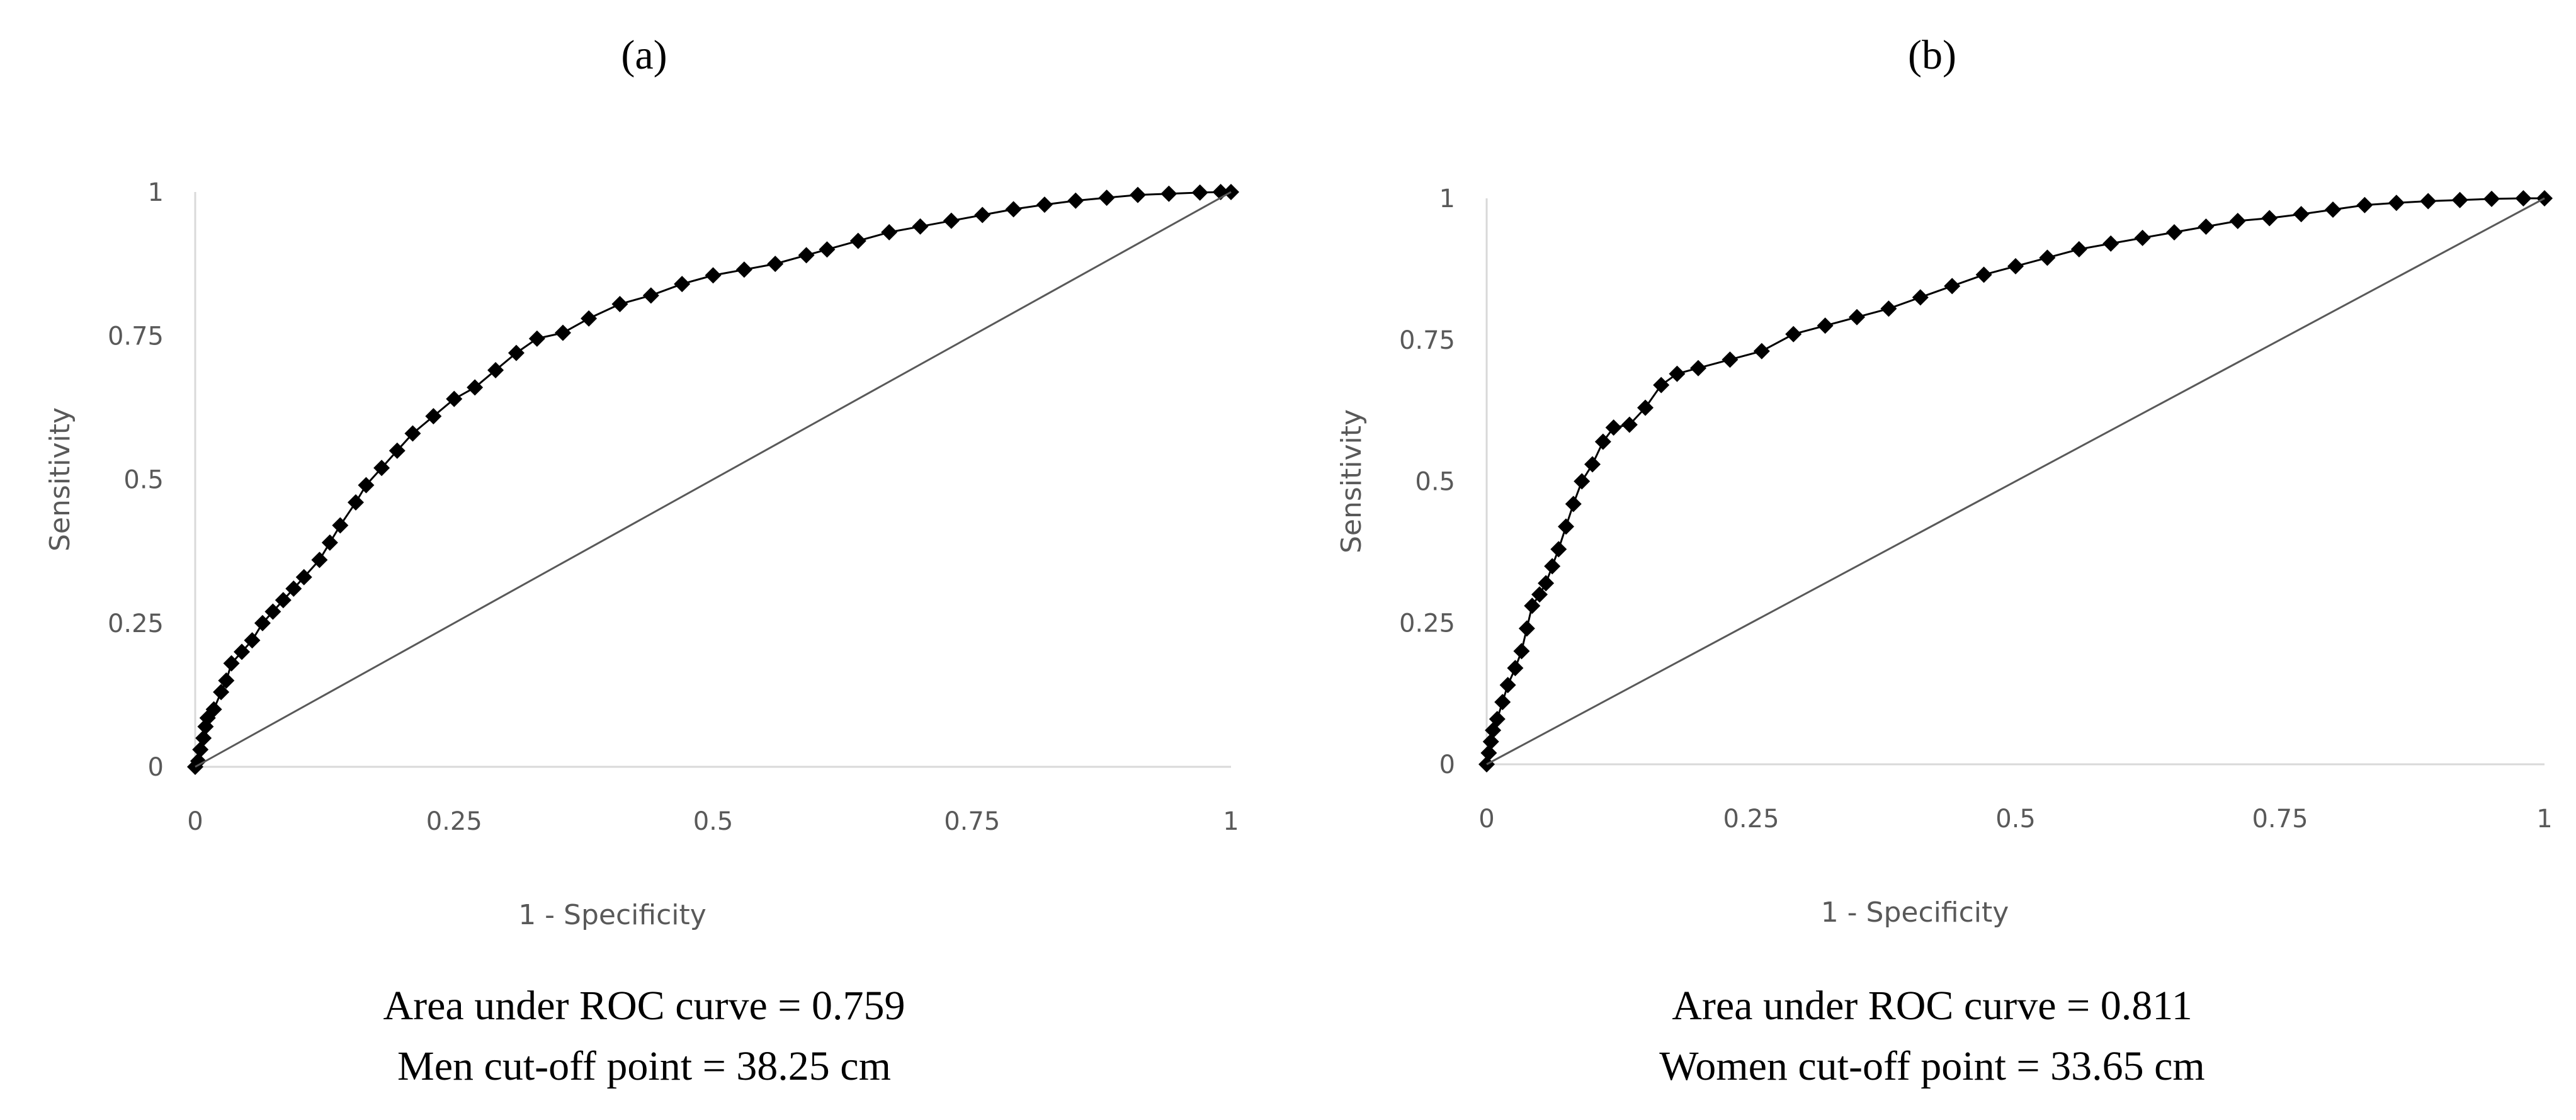 This screenshot has height=1120, width=2576. I want to click on panel-label: (b), so click(1932, 55).